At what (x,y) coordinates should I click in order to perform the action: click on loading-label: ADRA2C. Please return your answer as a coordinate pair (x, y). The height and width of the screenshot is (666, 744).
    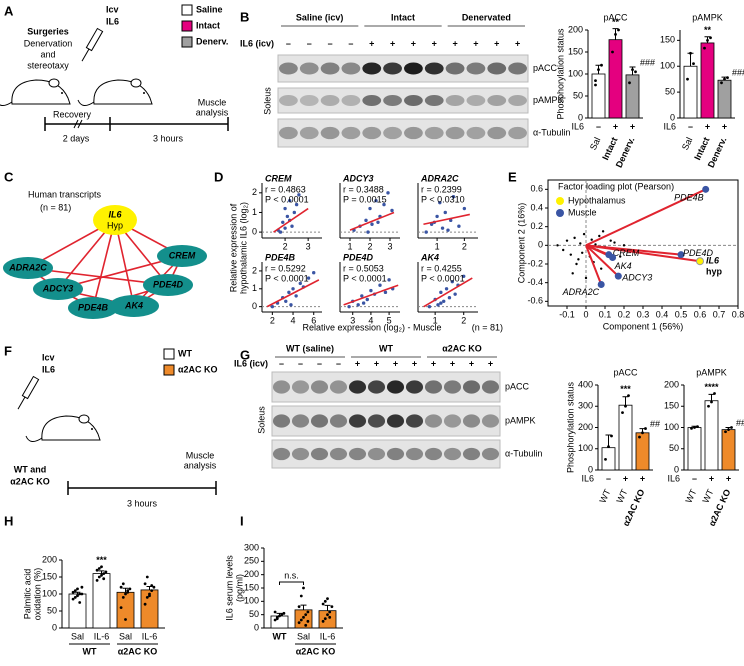
    Looking at the image, I should click on (581, 292).